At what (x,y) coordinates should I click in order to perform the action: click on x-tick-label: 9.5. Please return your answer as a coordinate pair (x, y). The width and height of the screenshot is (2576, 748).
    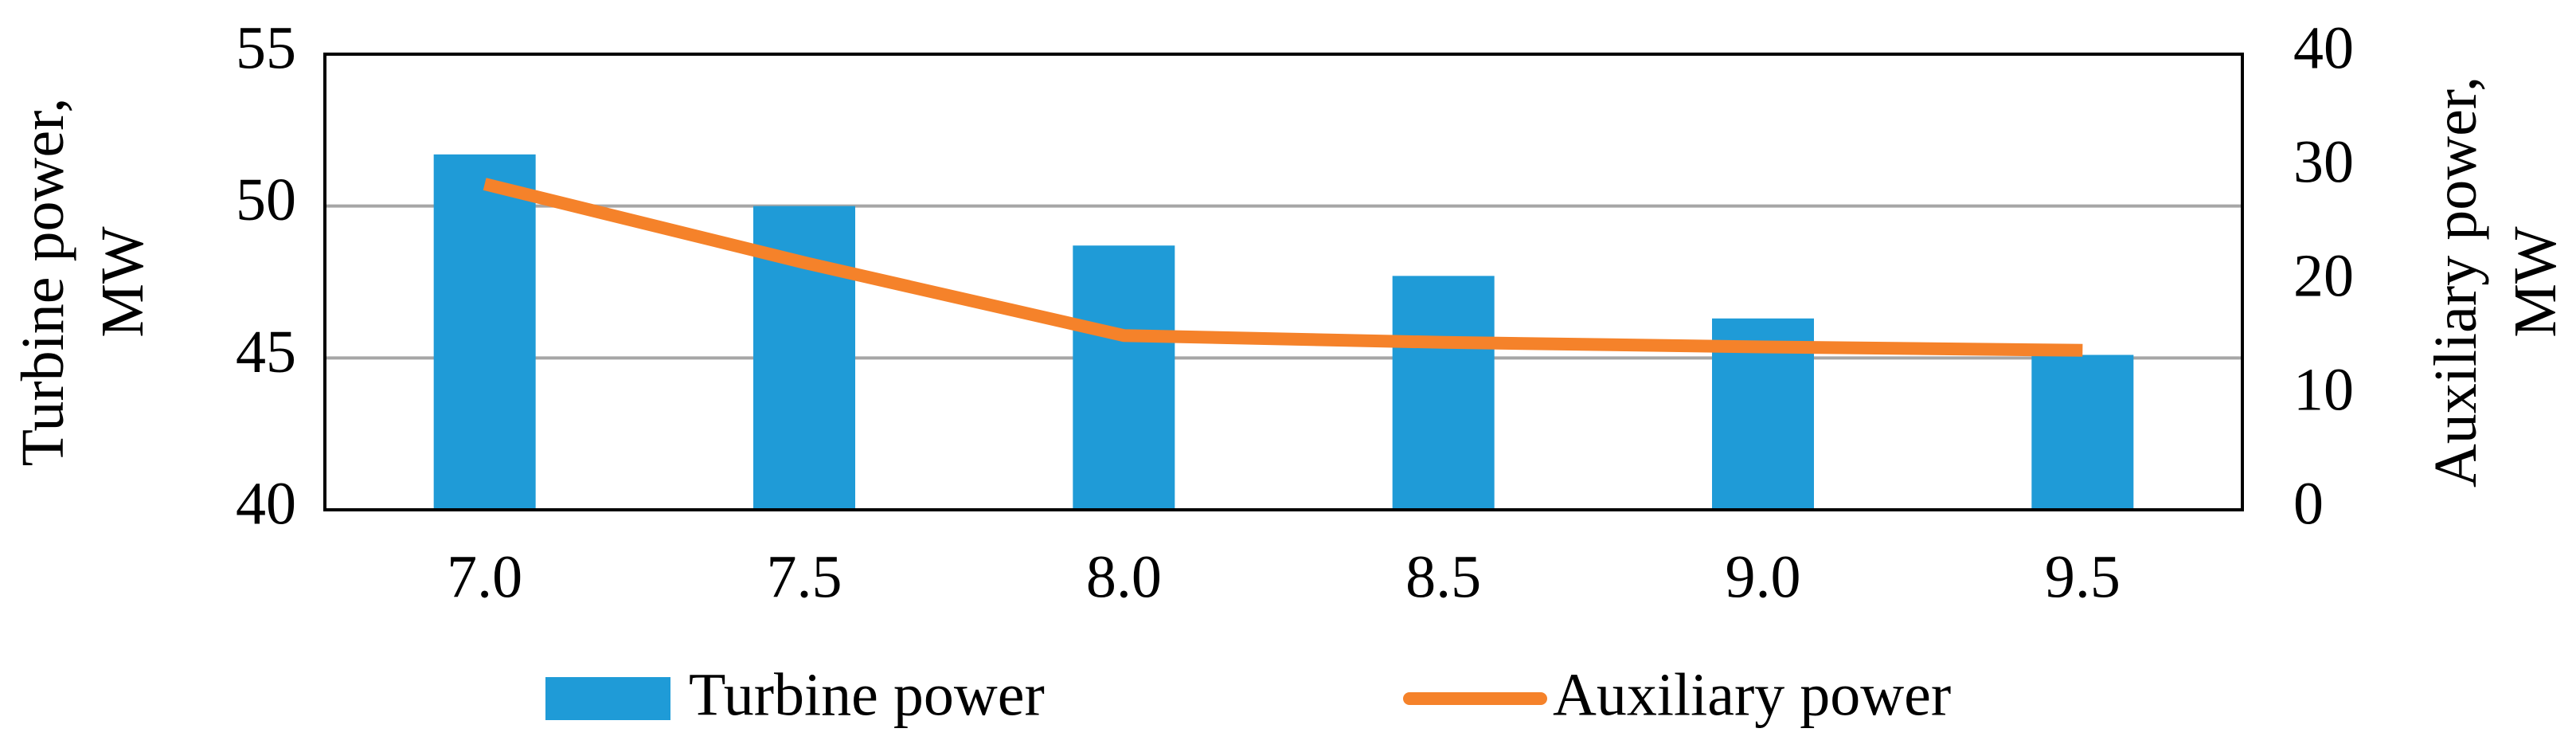
    Looking at the image, I should click on (2083, 576).